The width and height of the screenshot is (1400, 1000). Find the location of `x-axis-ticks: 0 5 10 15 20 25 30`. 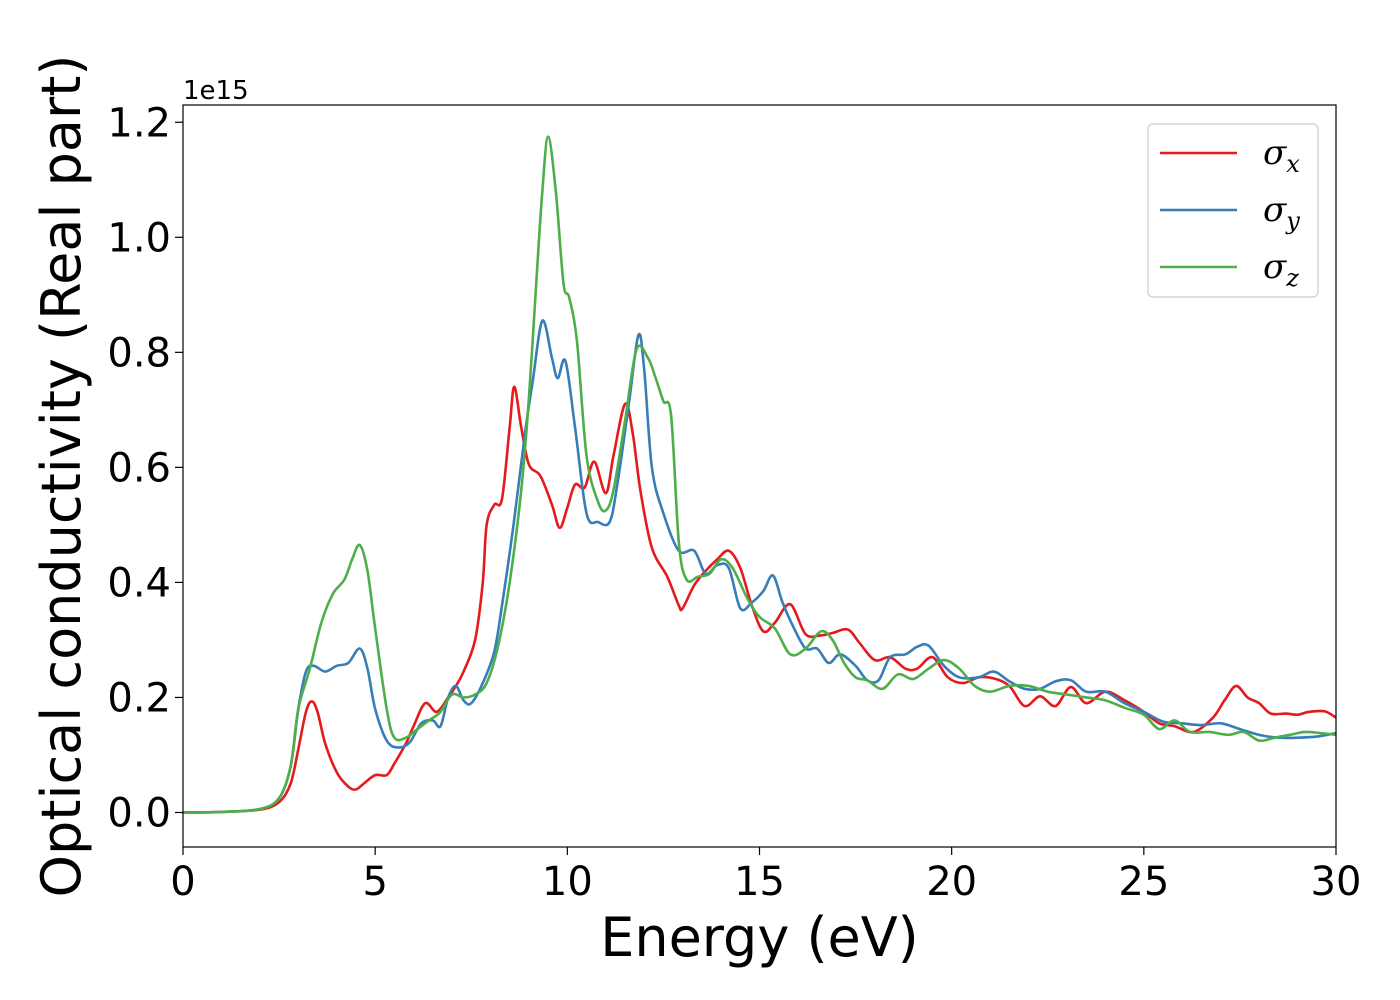

x-axis-ticks: 0 5 10 15 20 25 30 is located at coordinates (765, 876).